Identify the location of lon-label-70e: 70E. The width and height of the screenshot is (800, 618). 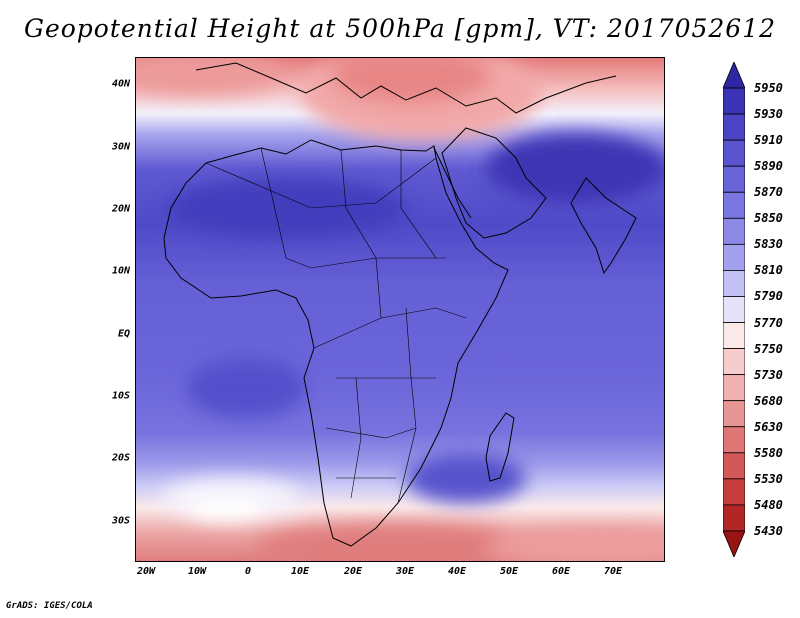
(613, 571).